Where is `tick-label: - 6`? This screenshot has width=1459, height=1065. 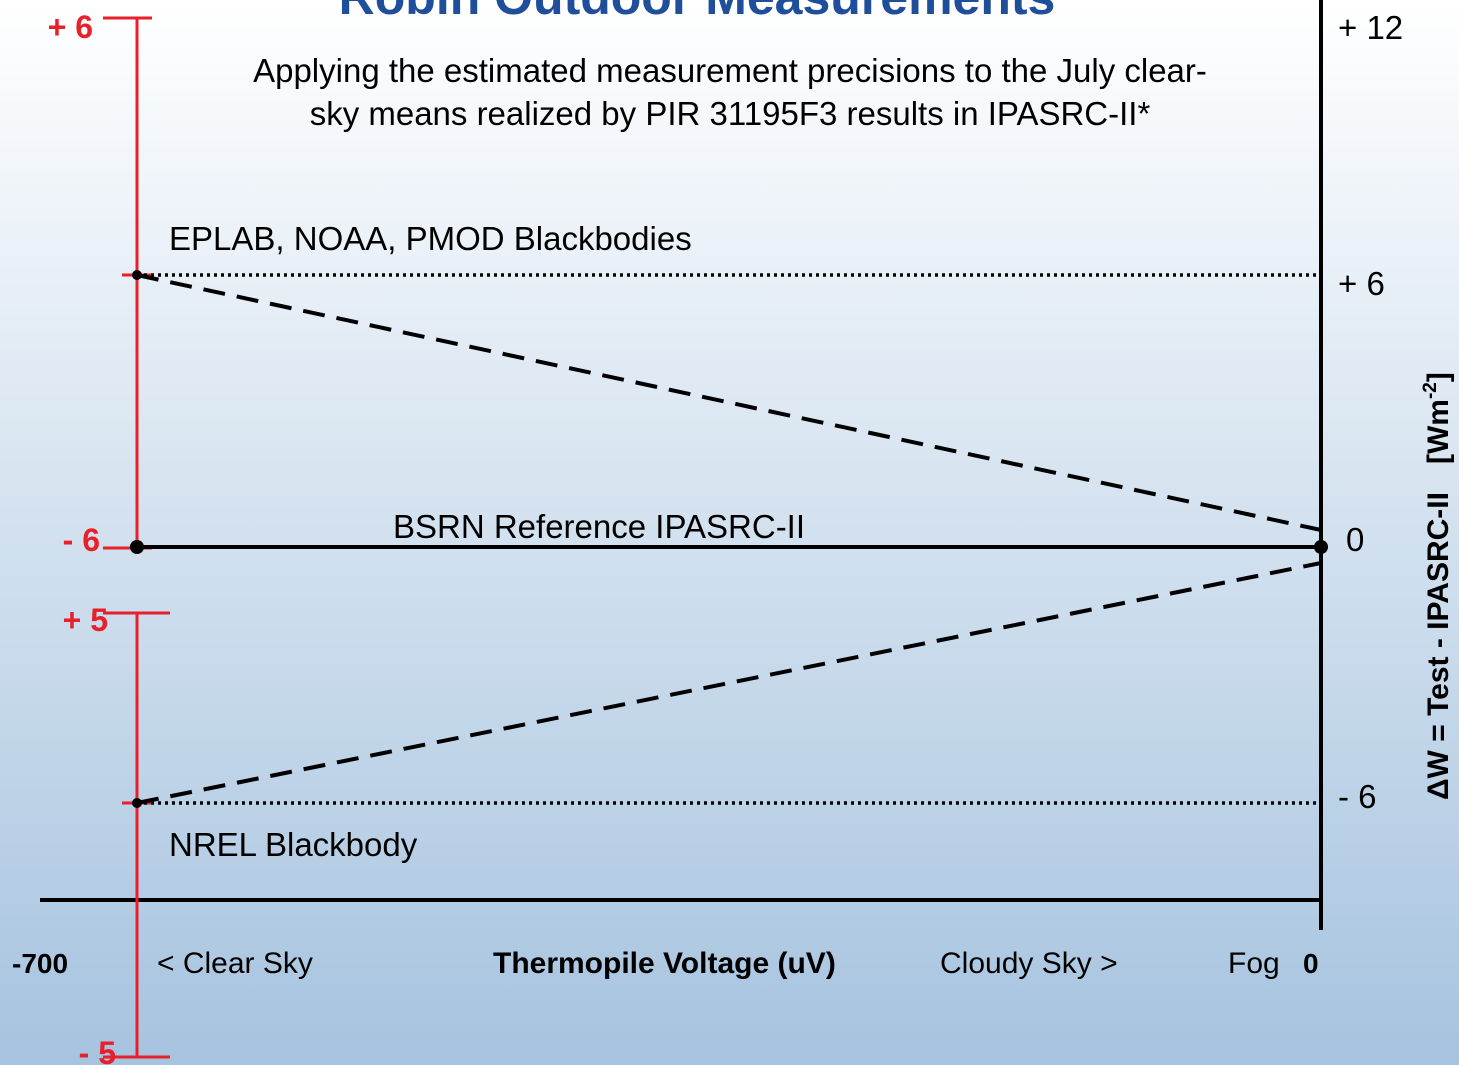
tick-label: - 6 is located at coordinates (1357, 796).